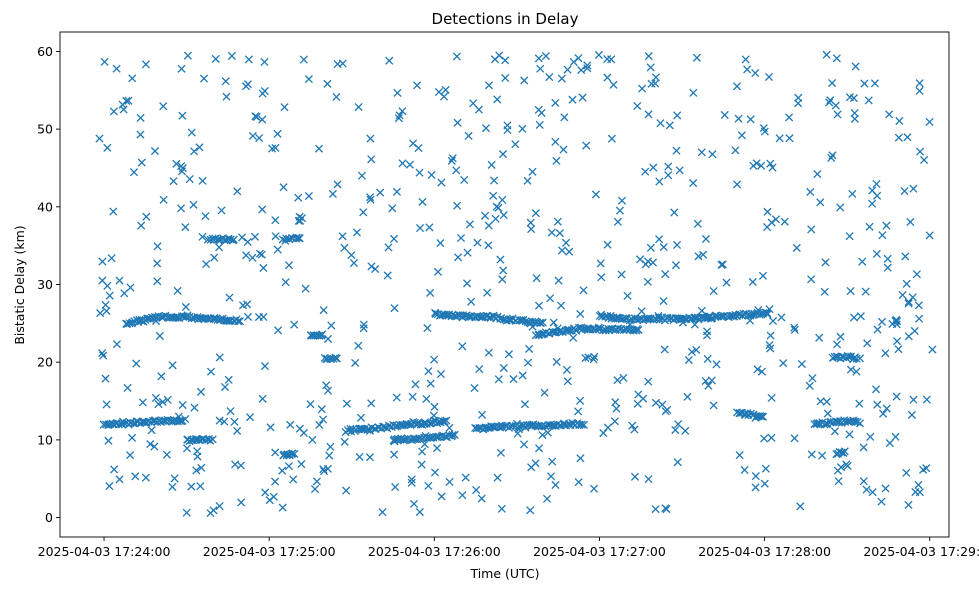 The height and width of the screenshot is (590, 979). Describe the element at coordinates (49, 517) in the screenshot. I see `y-tick-label: 0` at that location.